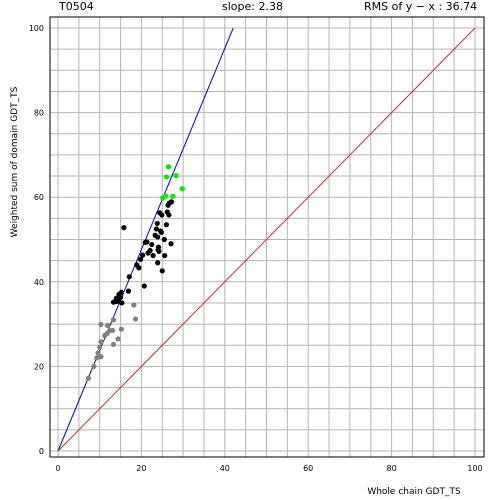  What do you see at coordinates (414, 492) in the screenshot?
I see `x-axis-label: Whole chain GDT_TS` at bounding box center [414, 492].